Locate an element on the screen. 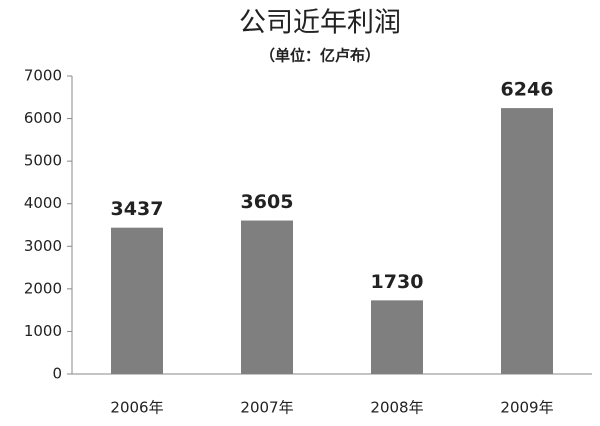  y-tick-label: 5000 is located at coordinates (43, 161).